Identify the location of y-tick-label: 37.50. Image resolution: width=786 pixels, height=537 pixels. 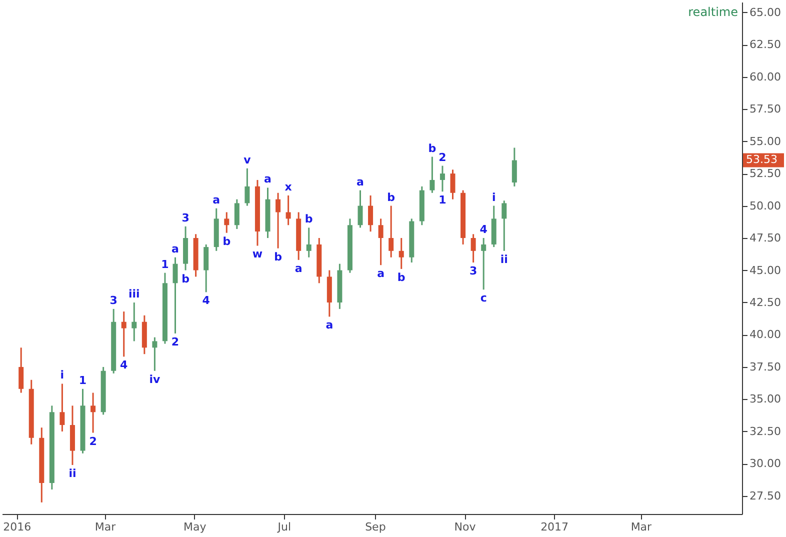
(765, 367).